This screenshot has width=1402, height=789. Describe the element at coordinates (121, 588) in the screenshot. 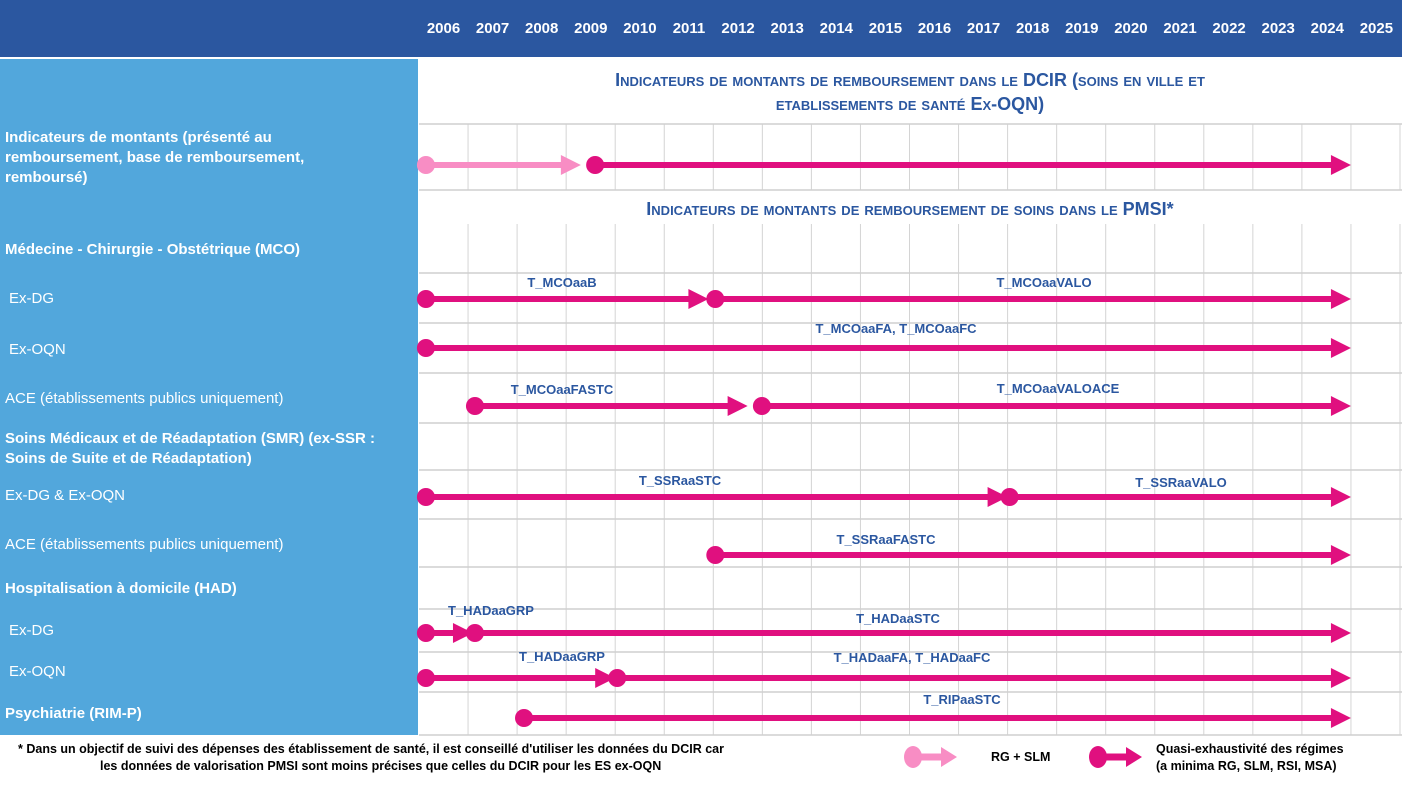

I see `row-label-had: Hospitalisation à domicile (HAD)` at that location.